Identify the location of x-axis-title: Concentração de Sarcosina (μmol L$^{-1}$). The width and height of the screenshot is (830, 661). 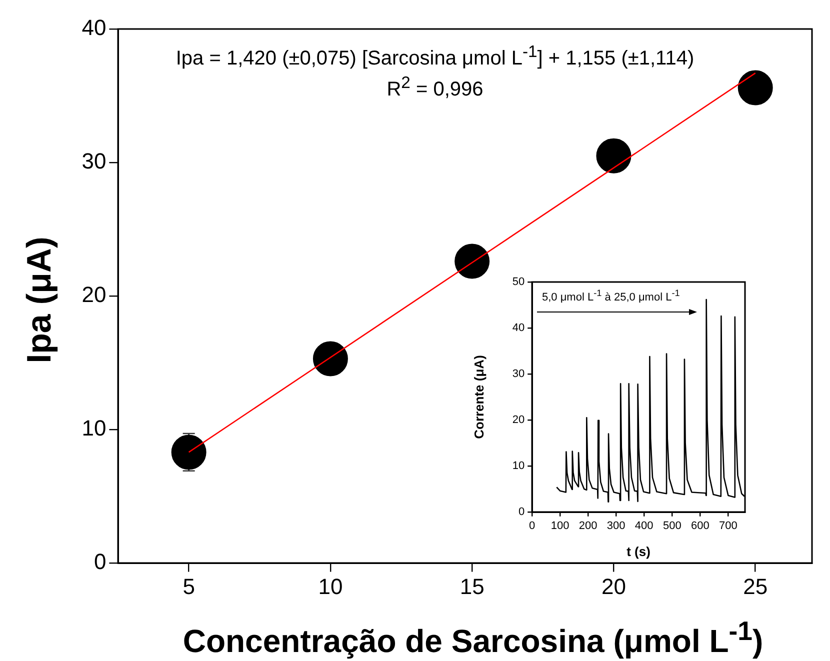
(473, 638).